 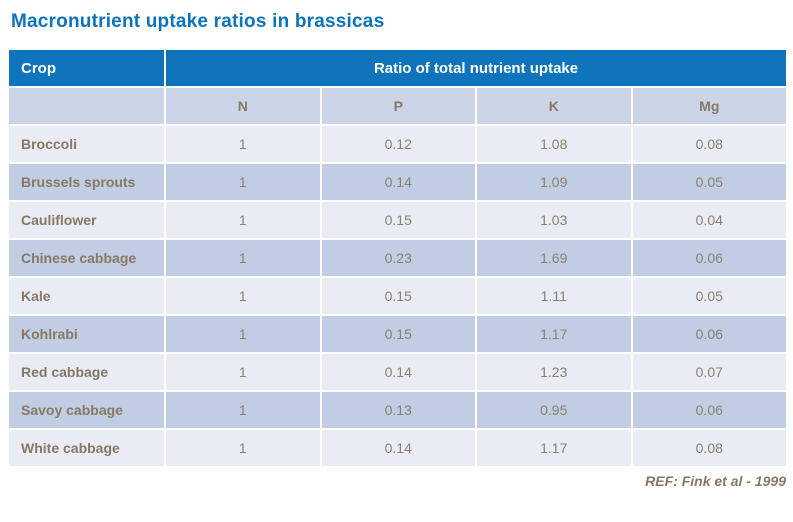 I want to click on crop-name-cell: Brussels sprouts, so click(x=86, y=182).